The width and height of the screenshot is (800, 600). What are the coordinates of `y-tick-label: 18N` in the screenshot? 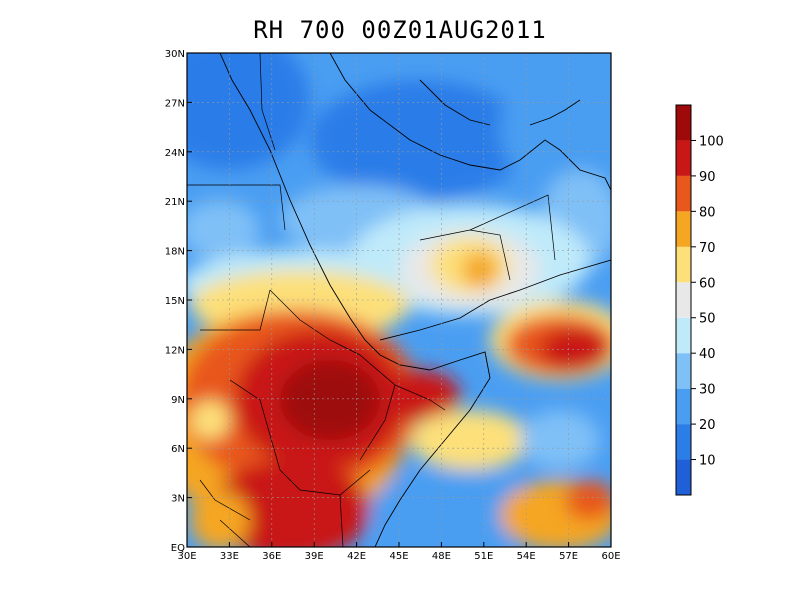 It's located at (175, 252).